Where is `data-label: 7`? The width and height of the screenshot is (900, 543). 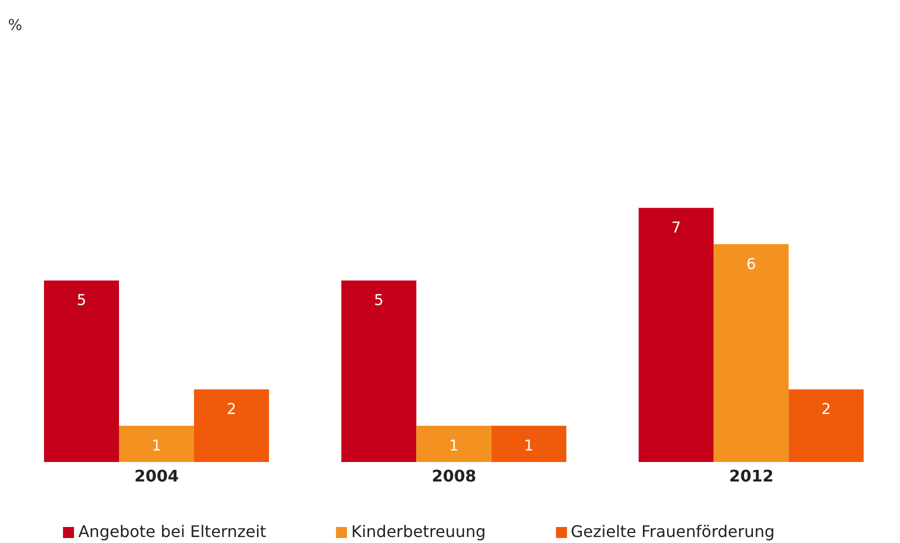
data-label: 7 is located at coordinates (676, 227).